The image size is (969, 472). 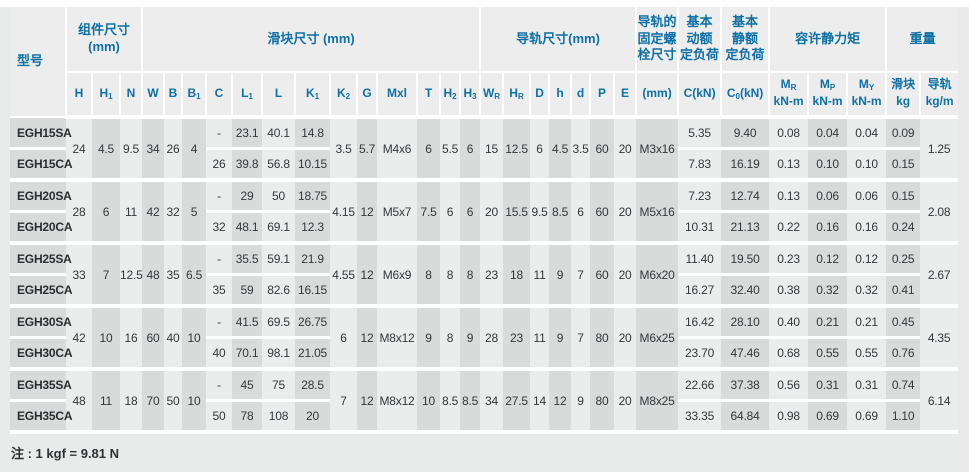 What do you see at coordinates (279, 291) in the screenshot?
I see `cell-EGH25CA-L: 82.6` at bounding box center [279, 291].